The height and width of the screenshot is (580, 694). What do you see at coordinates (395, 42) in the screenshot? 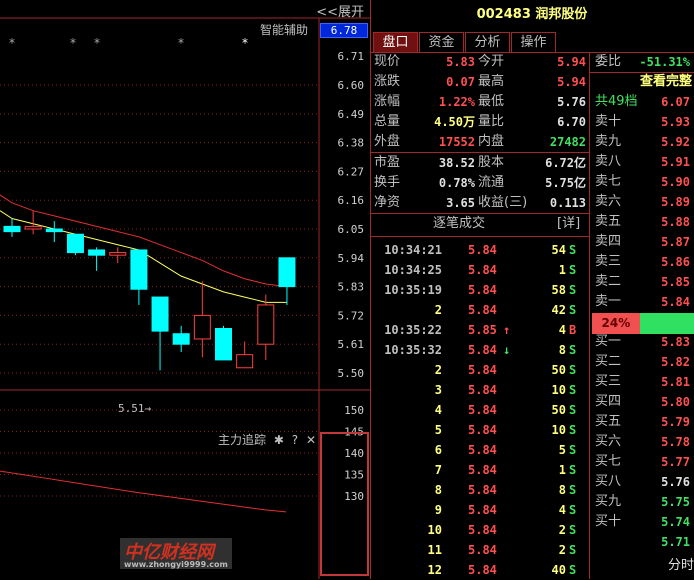
I see `tab-0: 盘口` at bounding box center [395, 42].